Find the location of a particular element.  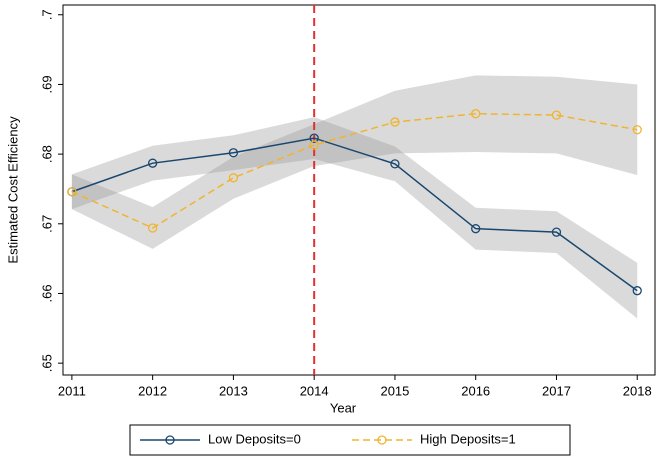

legend-box is located at coordinates (350, 440).